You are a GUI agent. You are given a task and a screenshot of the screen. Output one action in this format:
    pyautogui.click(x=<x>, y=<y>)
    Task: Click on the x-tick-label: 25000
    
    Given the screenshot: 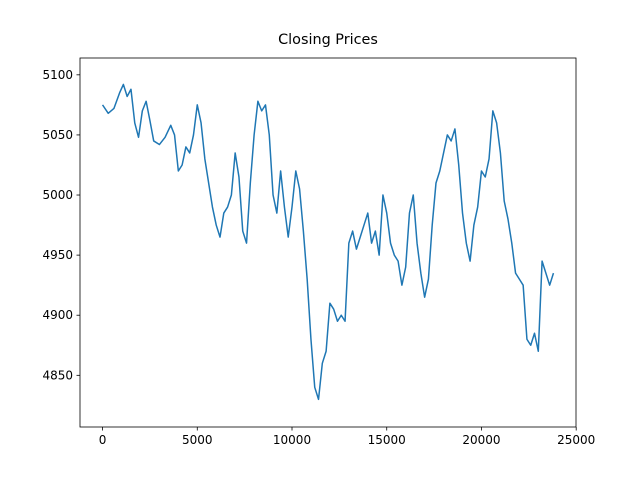 What is the action you would take?
    pyautogui.click(x=576, y=440)
    